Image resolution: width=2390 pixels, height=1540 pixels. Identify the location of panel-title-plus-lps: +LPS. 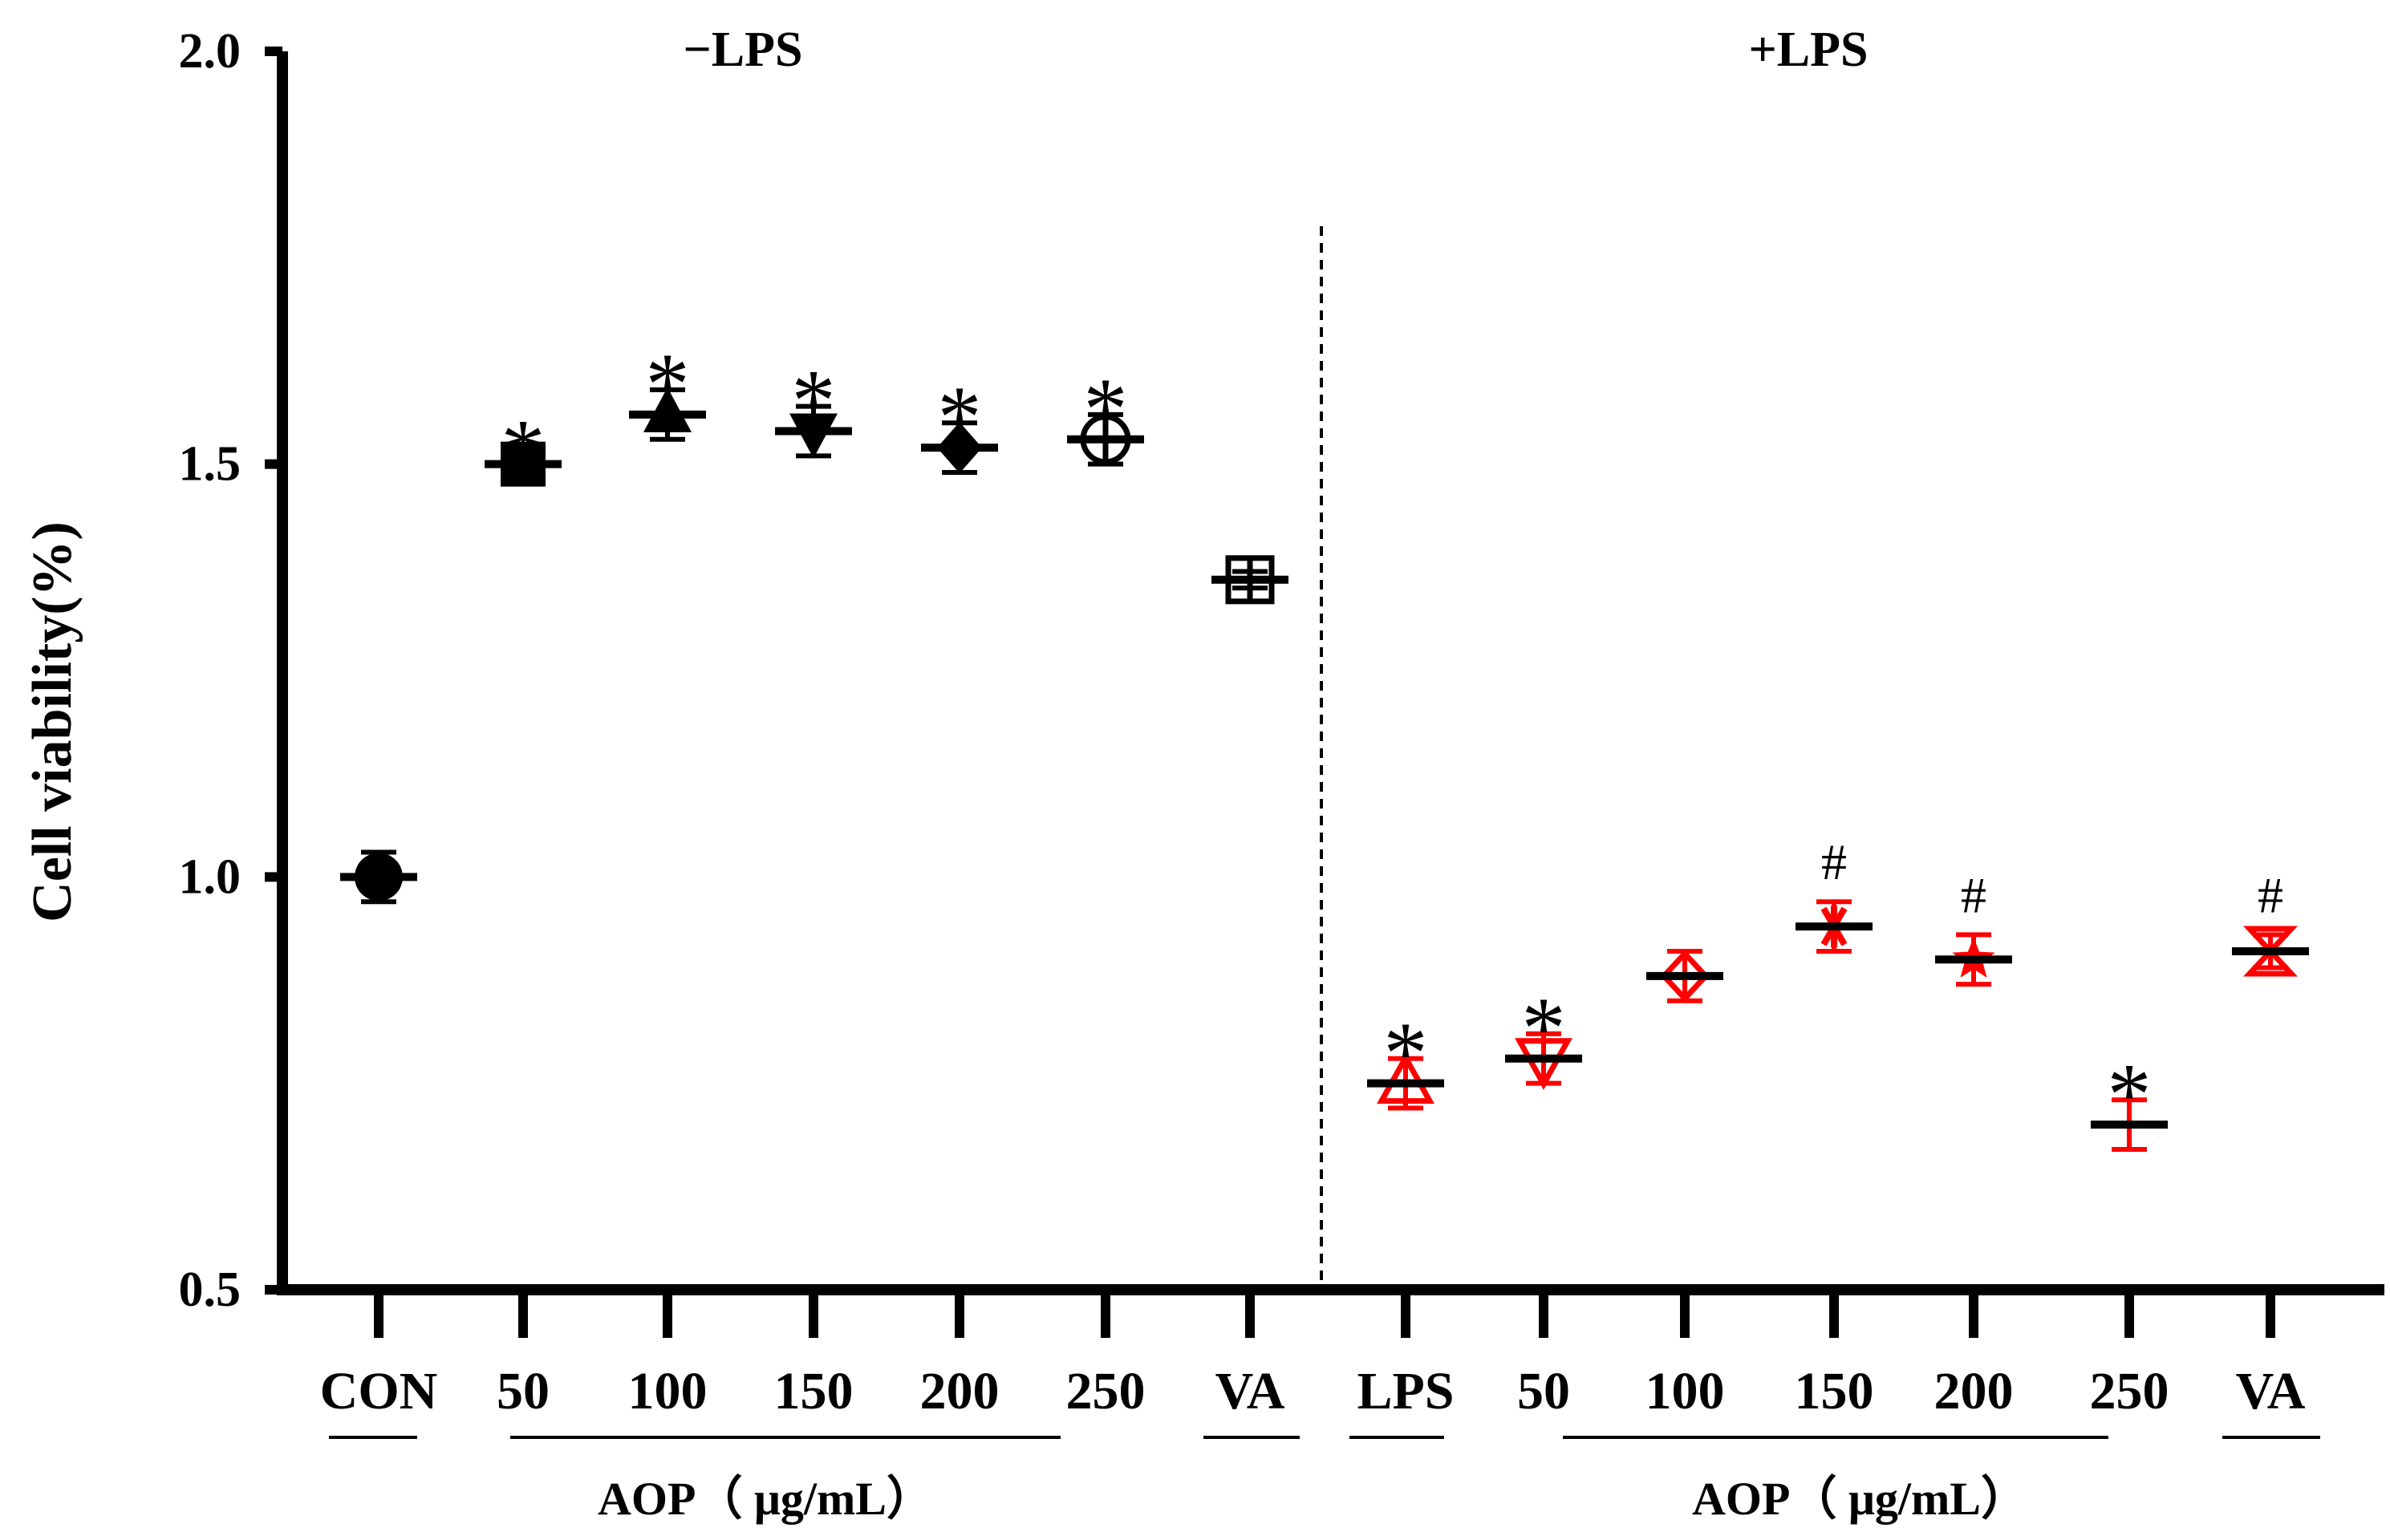
(1808, 49).